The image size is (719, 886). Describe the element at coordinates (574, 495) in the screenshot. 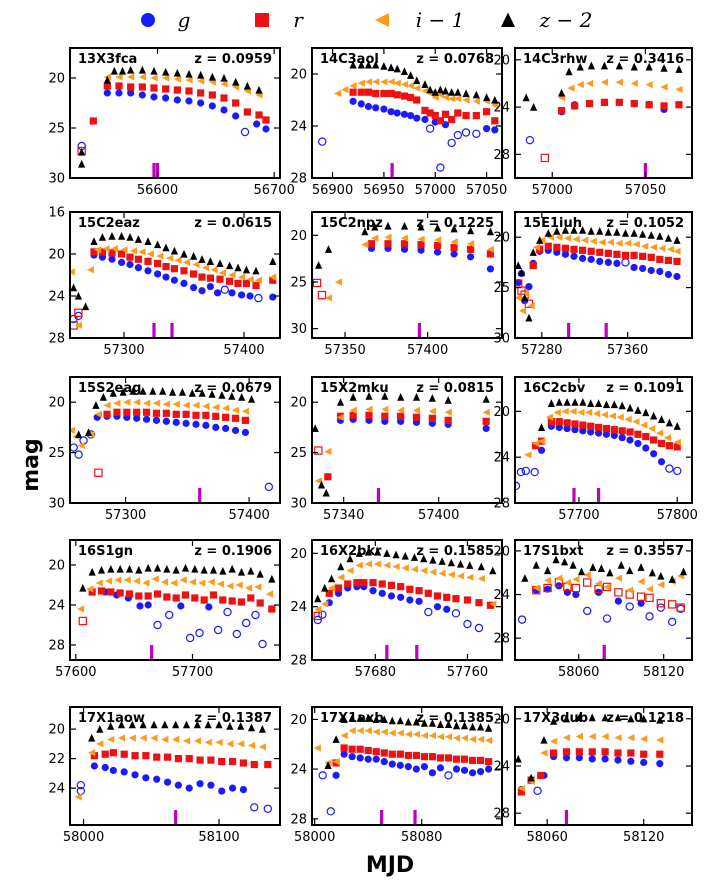

I see `peak-marker` at that location.